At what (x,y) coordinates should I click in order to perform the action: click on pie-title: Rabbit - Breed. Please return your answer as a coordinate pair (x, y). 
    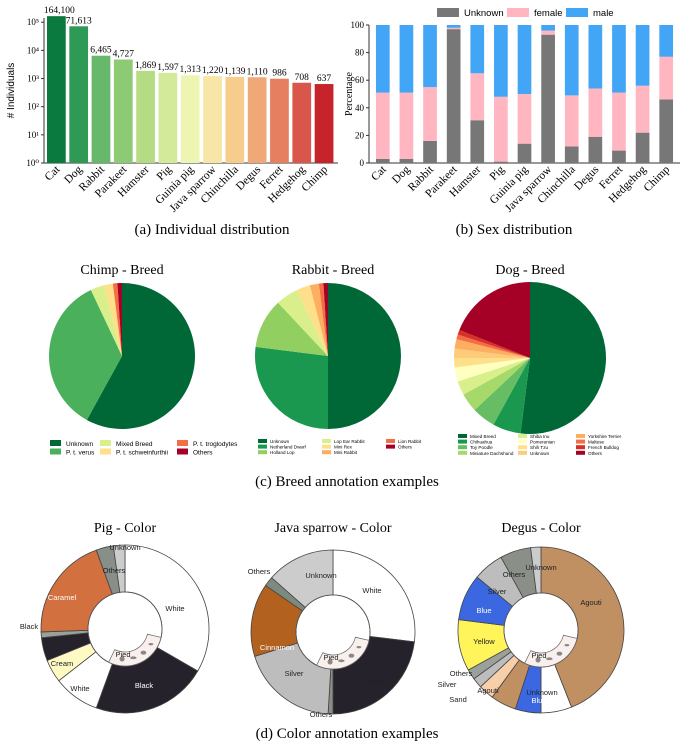
    Looking at the image, I should click on (333, 270).